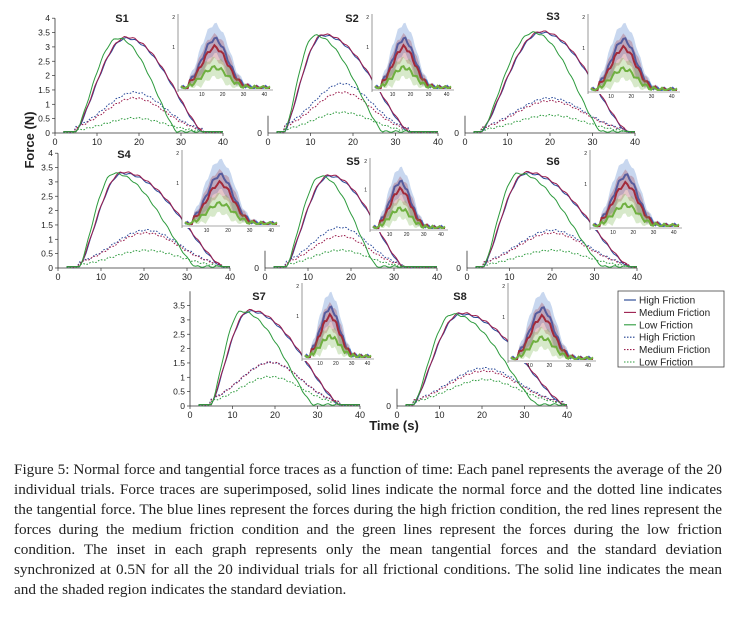 Image resolution: width=734 pixels, height=621 pixels. I want to click on panel-label: S5, so click(352, 162).